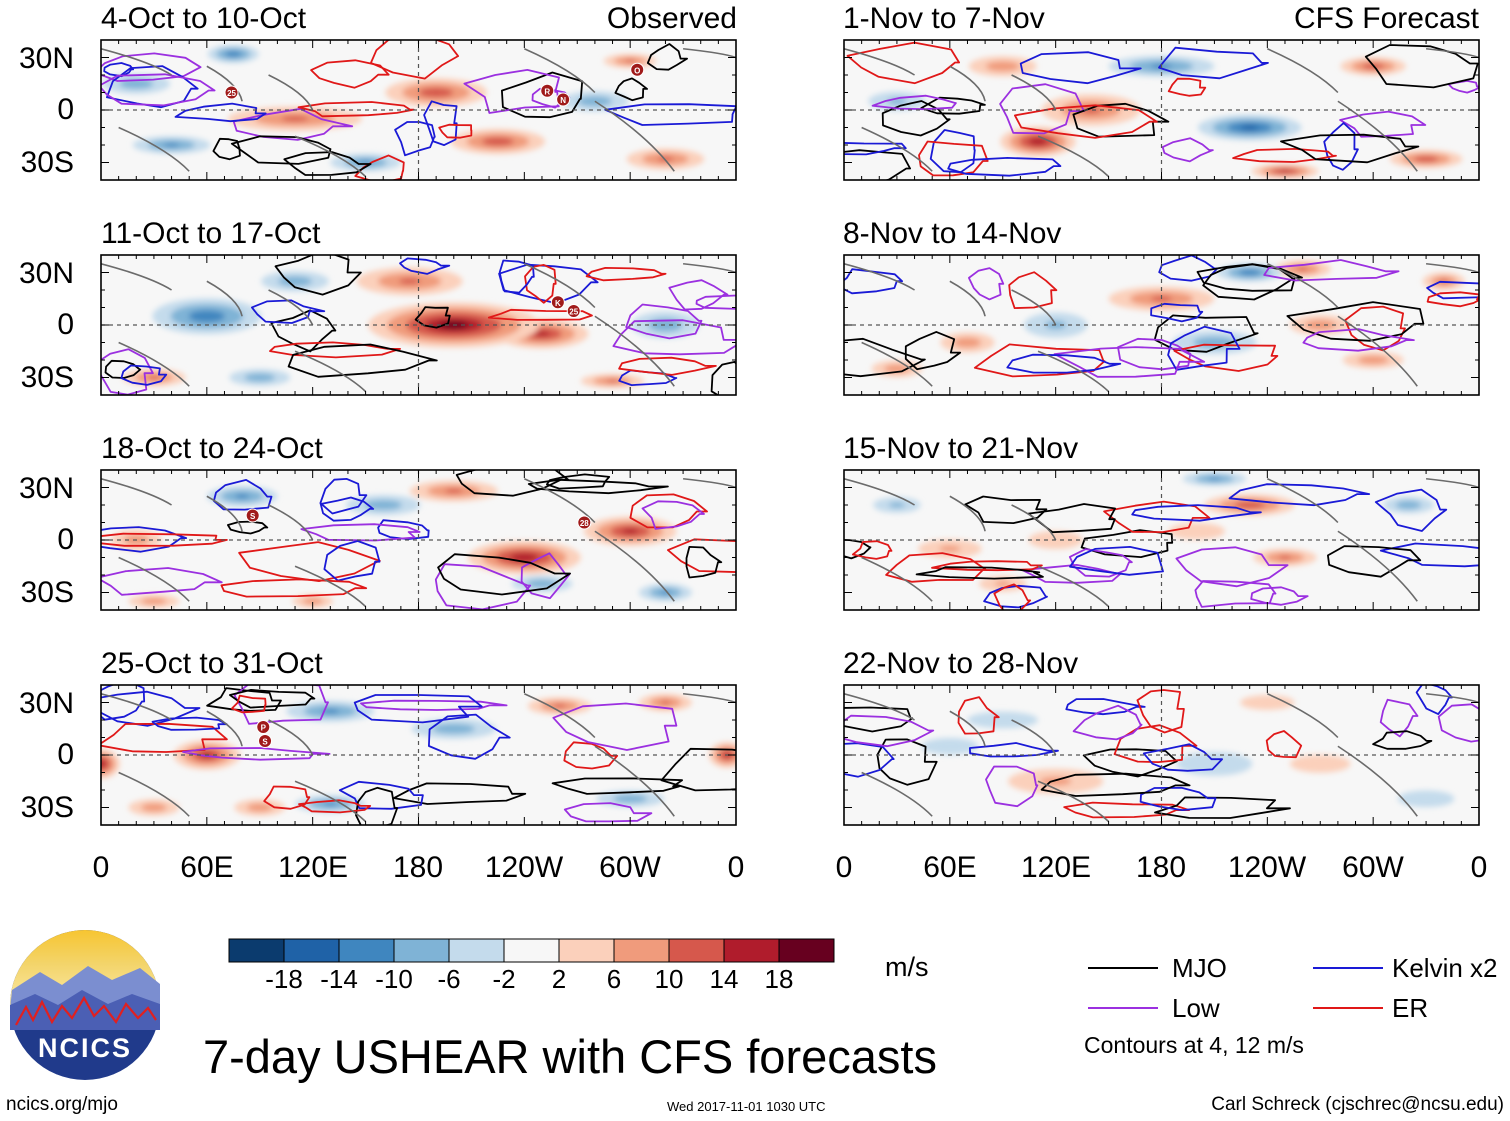 The image size is (1510, 1121). I want to click on storm-marker-label: 25, so click(573, 312).